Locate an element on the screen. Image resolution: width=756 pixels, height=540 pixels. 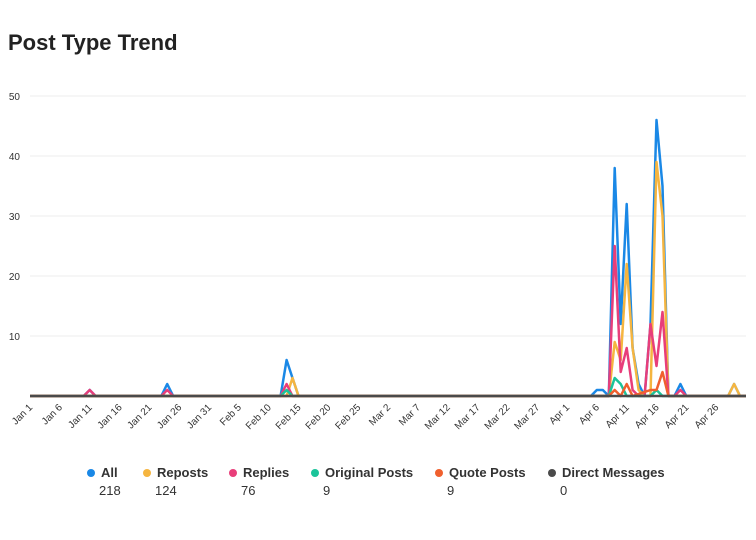
x-tick-label: Apr 21 is located at coordinates (677, 416).